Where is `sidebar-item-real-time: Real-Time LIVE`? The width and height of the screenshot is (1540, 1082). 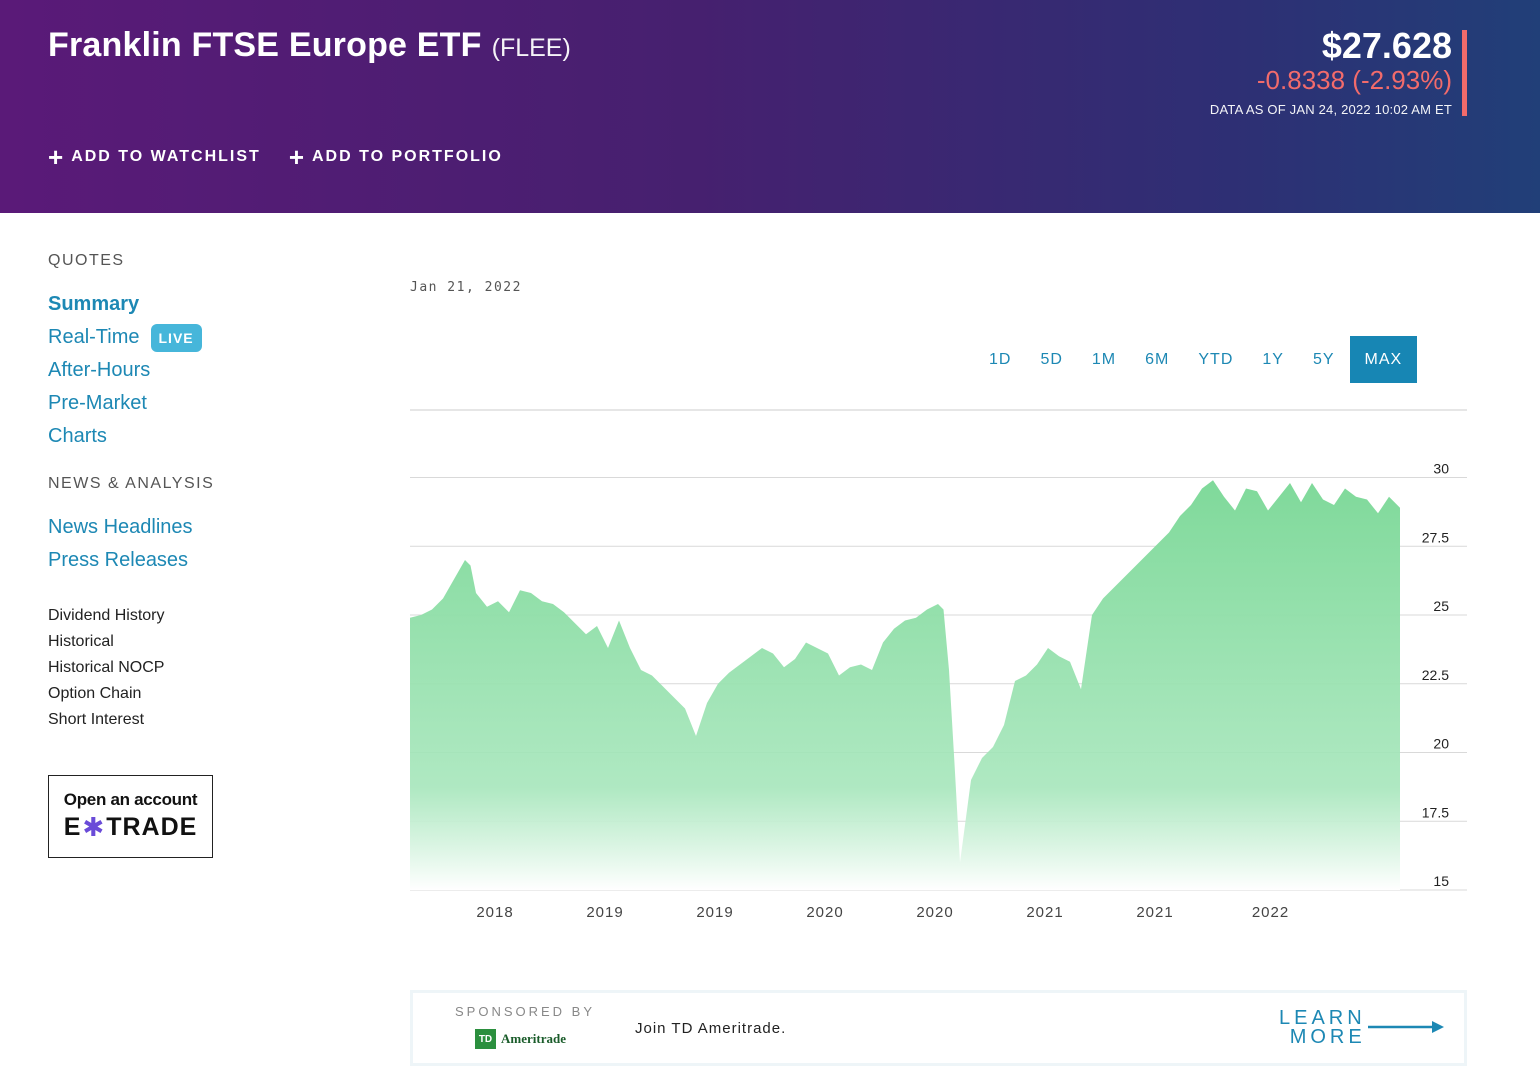 sidebar-item-real-time: Real-Time LIVE is located at coordinates (178, 337).